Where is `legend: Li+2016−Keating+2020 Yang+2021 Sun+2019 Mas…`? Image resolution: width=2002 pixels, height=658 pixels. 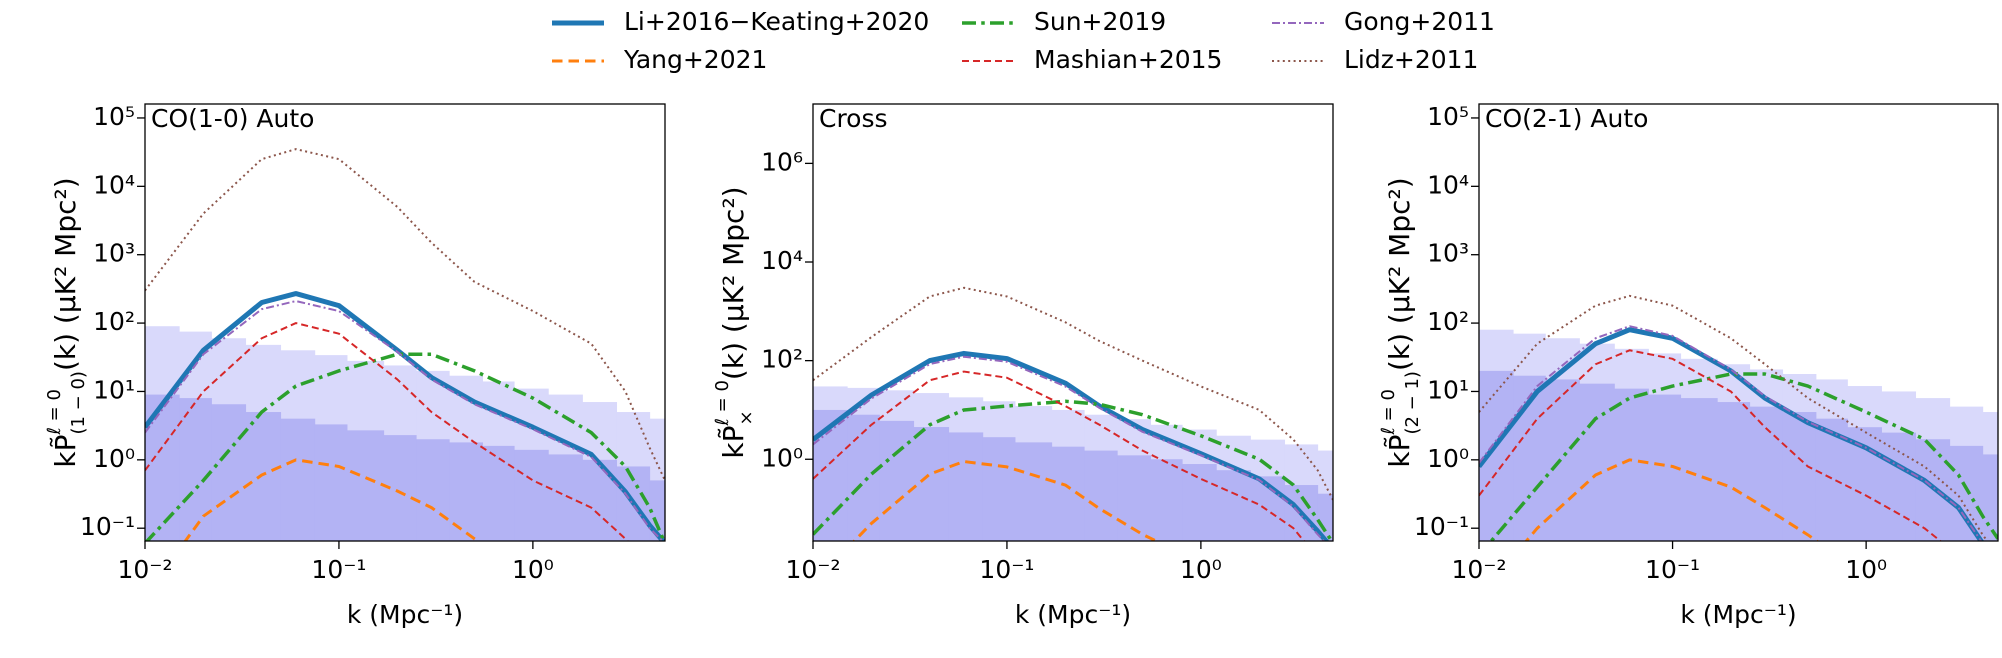
legend: Li+2016−Keating+2020 Yang+2021 Sun+2019 Mas… is located at coordinates (1023, 40).